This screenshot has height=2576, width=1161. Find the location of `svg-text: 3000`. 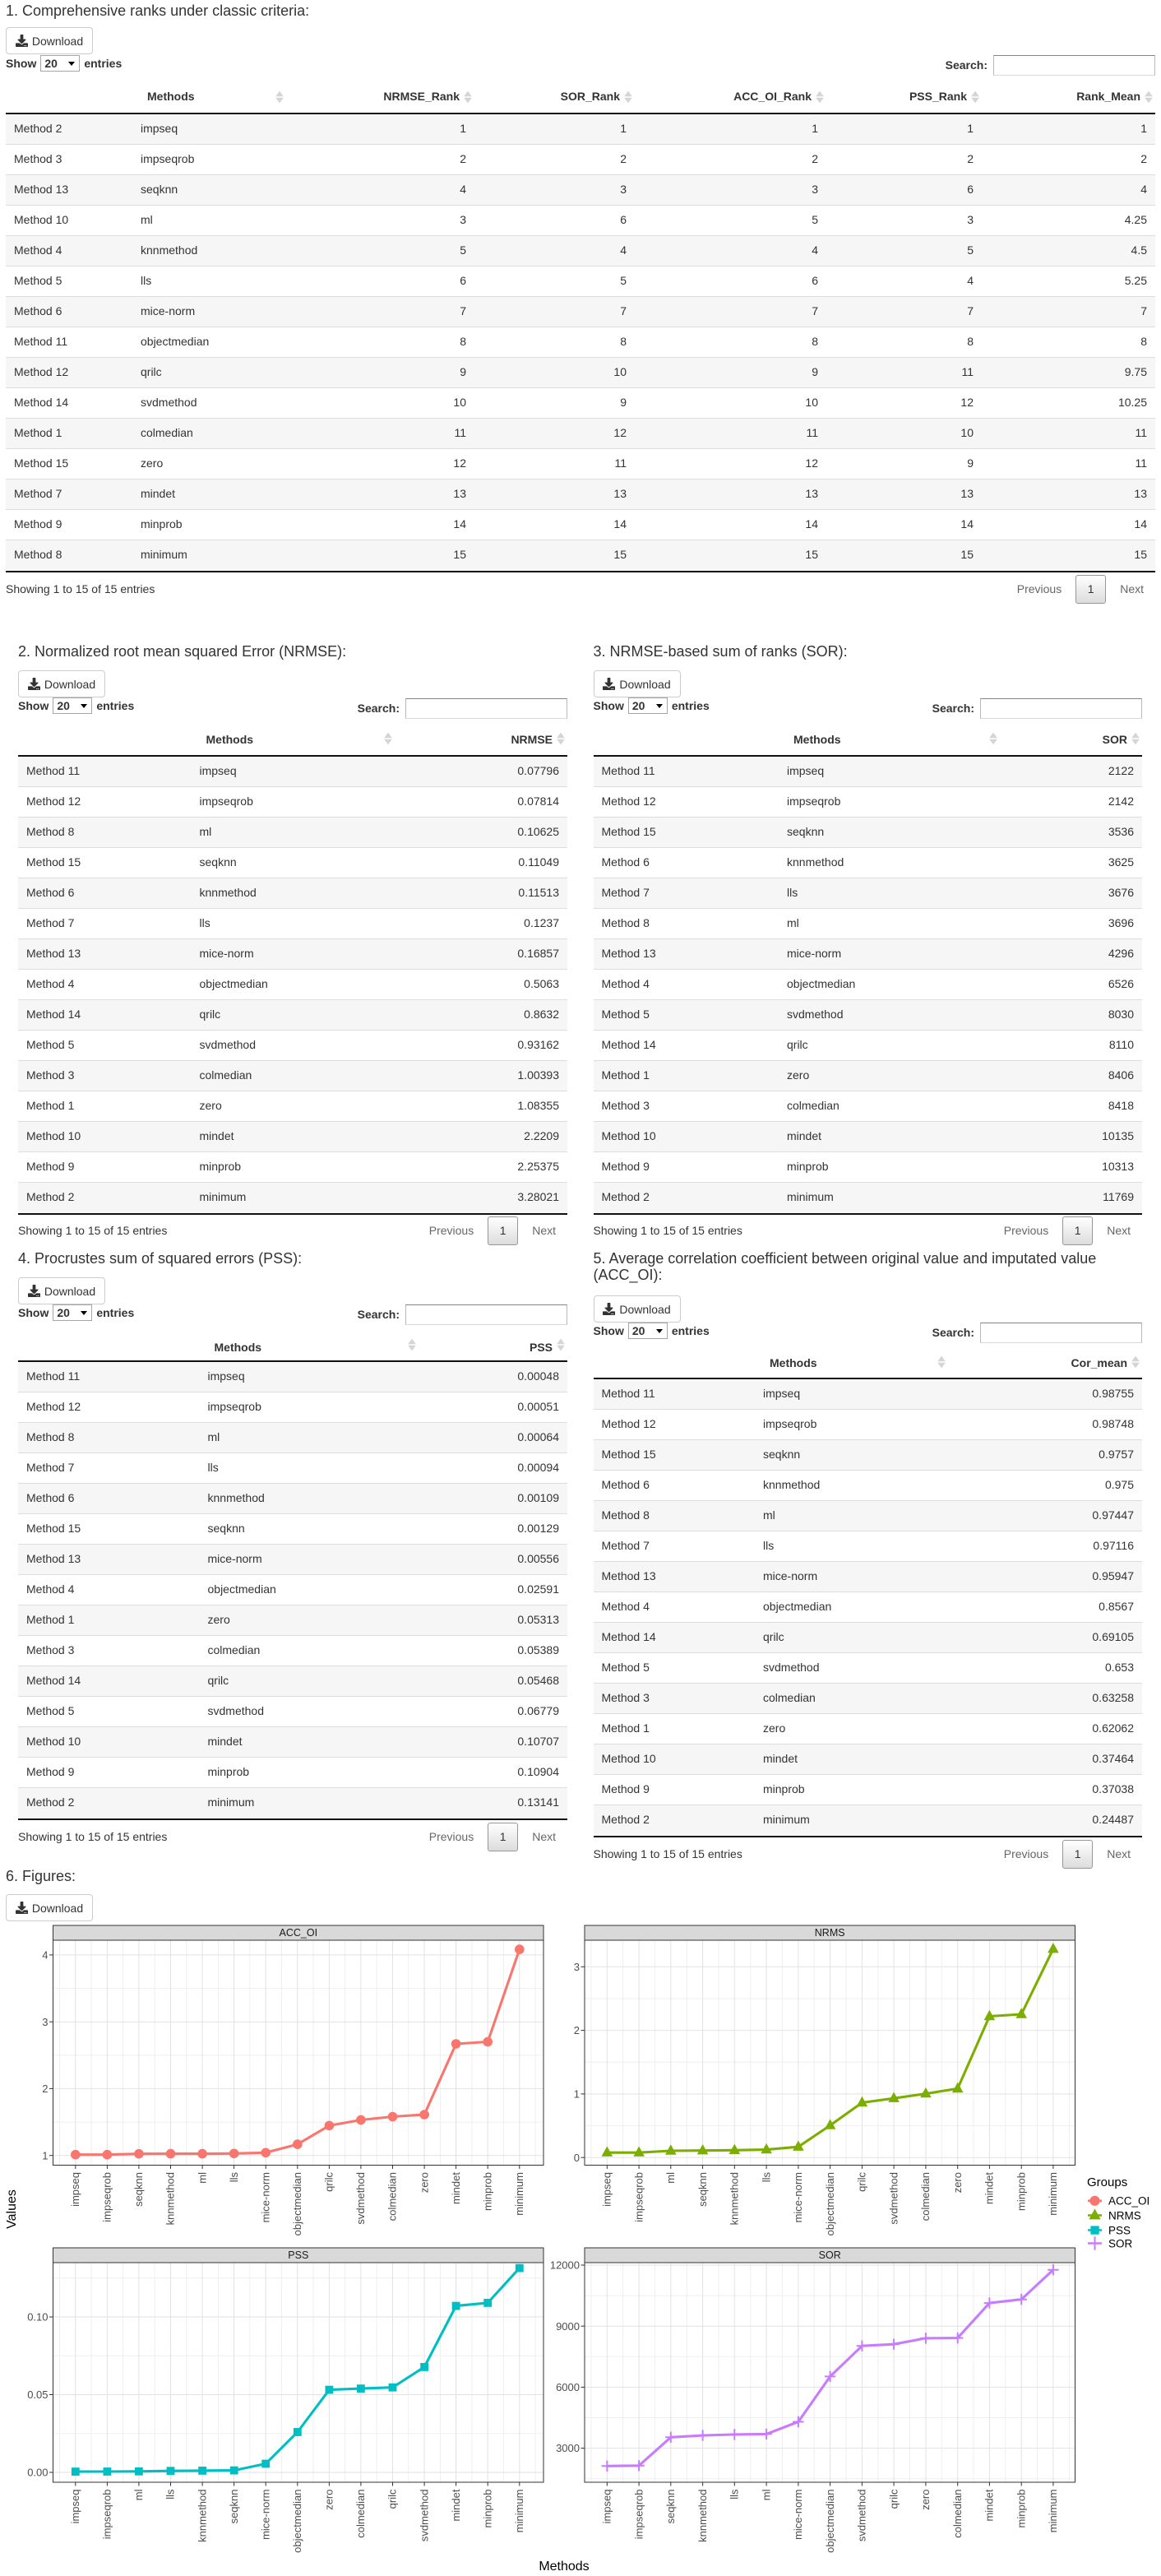

svg-text: 3000 is located at coordinates (568, 2448).